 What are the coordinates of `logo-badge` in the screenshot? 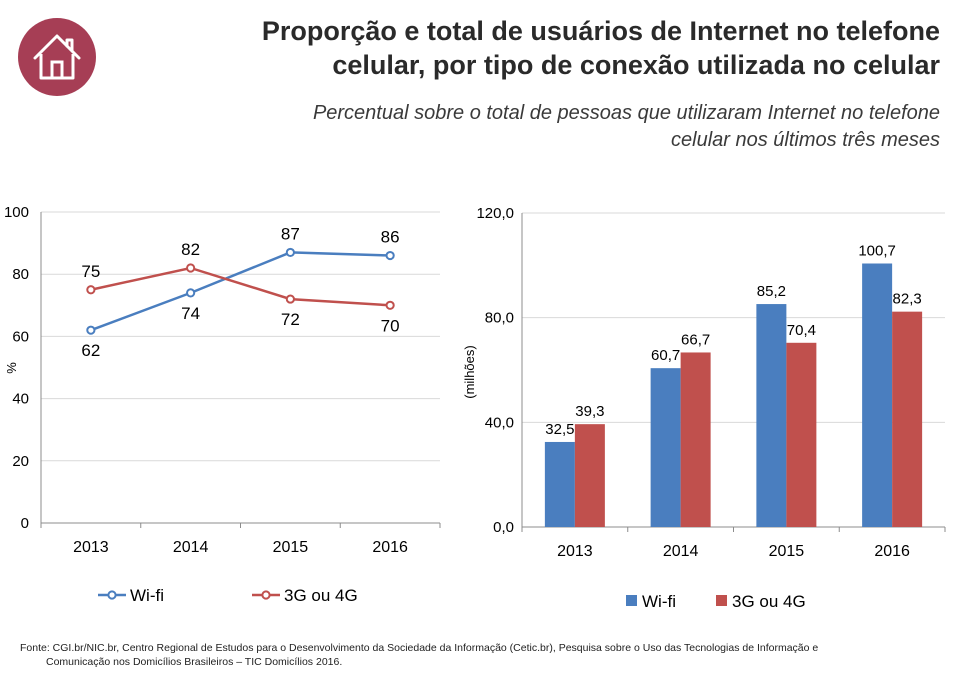 It's located at (57, 57).